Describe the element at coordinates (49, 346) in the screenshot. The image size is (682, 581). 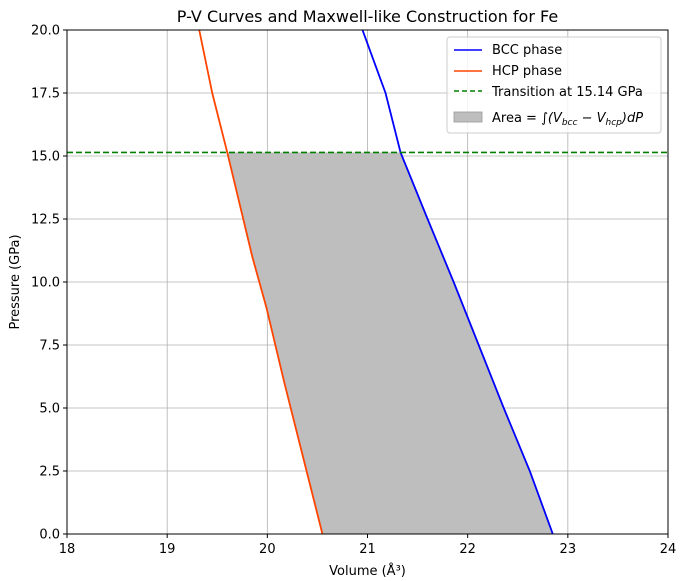
I see `y-tick-label: 7.5` at that location.